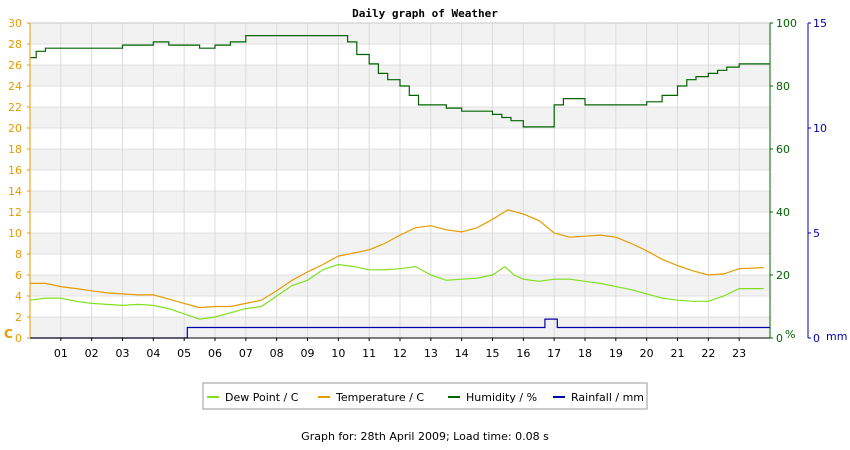  Describe the element at coordinates (15, 170) in the screenshot. I see `left-tick-label: 16` at that location.